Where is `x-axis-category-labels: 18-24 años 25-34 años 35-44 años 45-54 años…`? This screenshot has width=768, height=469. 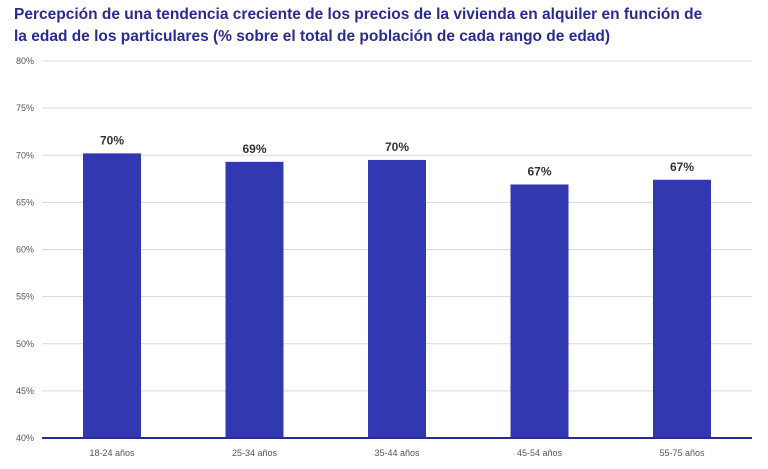 x-axis-category-labels: 18-24 años 25-34 años 35-44 años 45-54 años… is located at coordinates (397, 453).